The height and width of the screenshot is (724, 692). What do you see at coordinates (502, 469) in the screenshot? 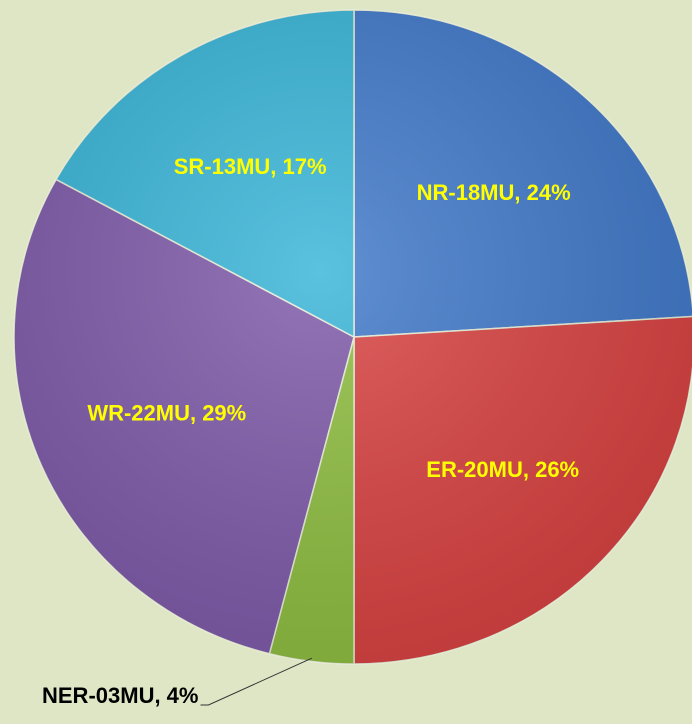
I see `data-label: ER-20MU, 26%` at bounding box center [502, 469].